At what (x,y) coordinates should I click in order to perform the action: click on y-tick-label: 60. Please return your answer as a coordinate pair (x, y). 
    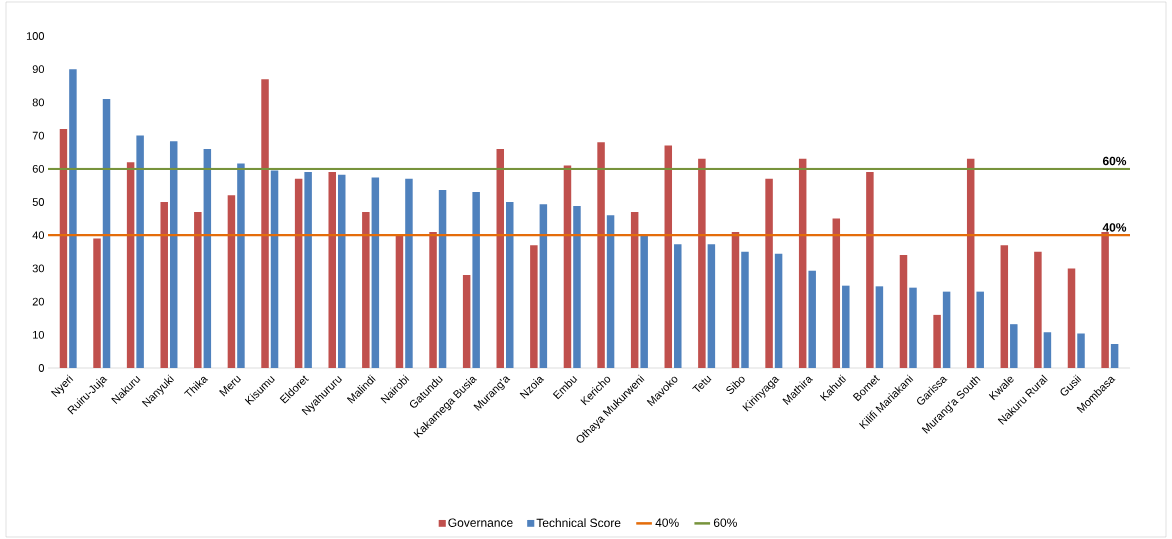
    Looking at the image, I should click on (38, 168).